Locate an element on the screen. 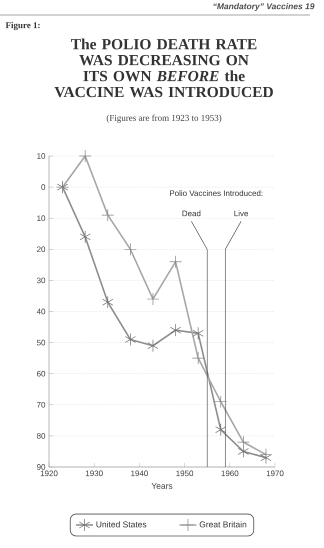 The width and height of the screenshot is (324, 548). chart-title: The POLIO DEATH RATE WAS DECREASING ON ITS OWN BEFORE the VACCINE WAS INTRODUCED is located at coordinates (163, 68).